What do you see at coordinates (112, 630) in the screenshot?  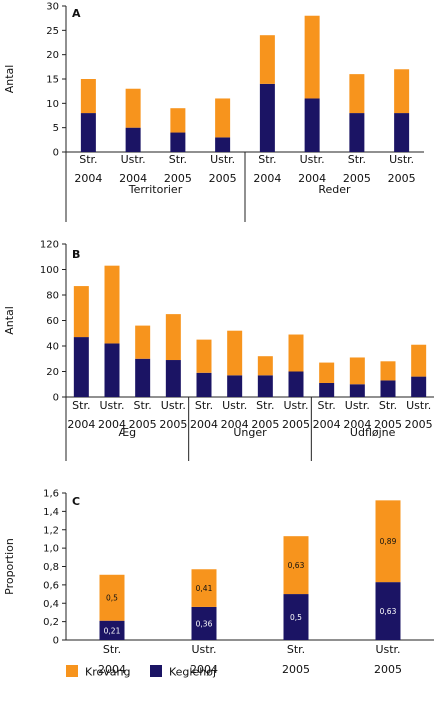 I see `data-label: 0,21` at bounding box center [112, 630].